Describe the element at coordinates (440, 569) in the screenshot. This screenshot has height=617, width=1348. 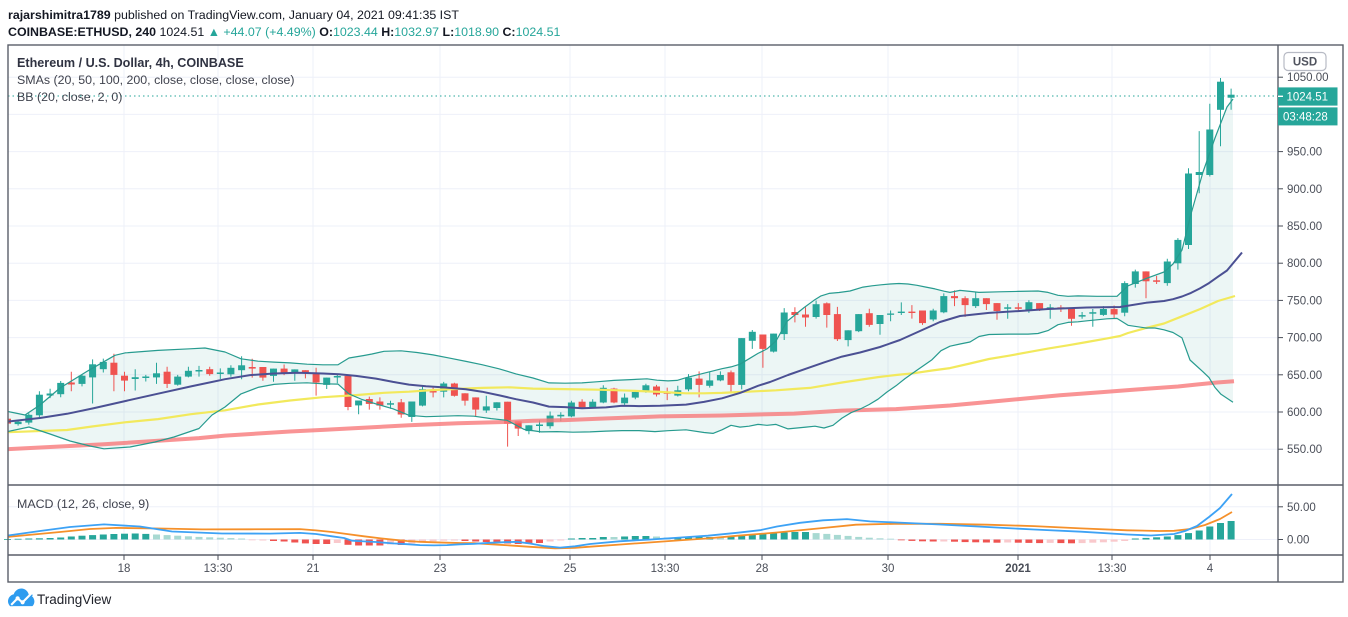
I see `svg-text: 23` at that location.